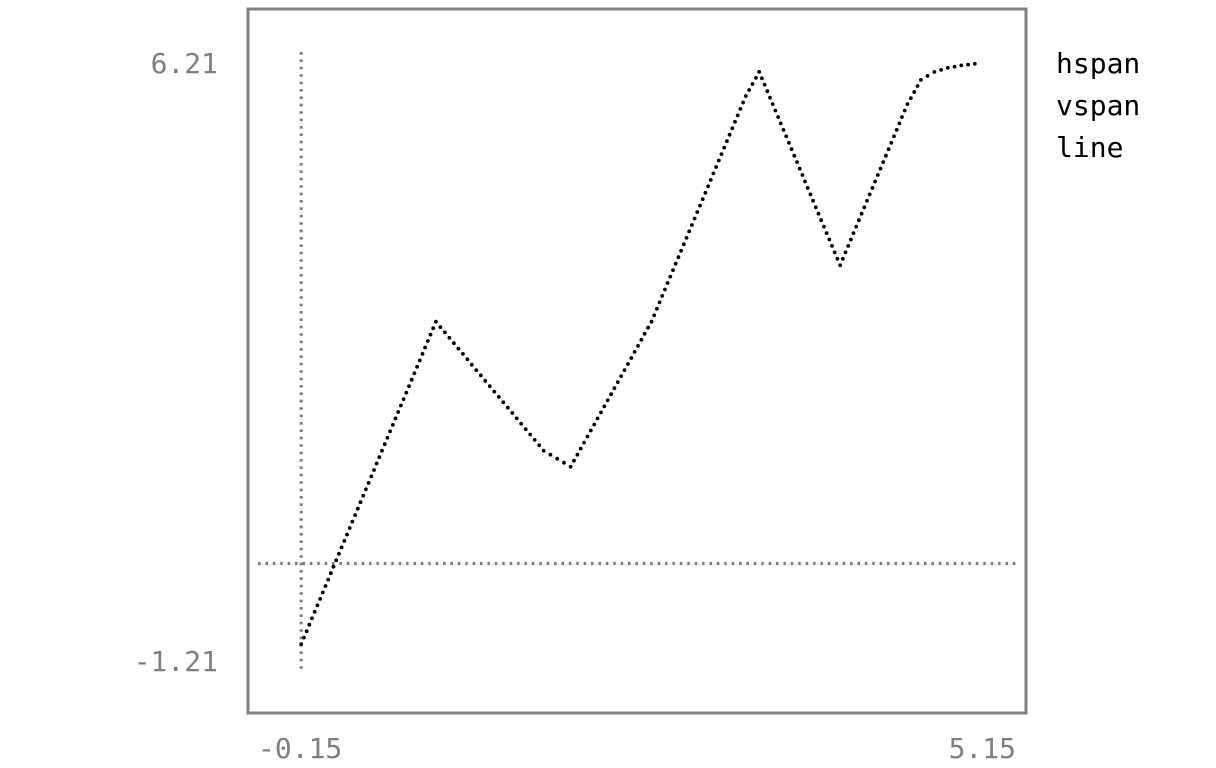 This screenshot has height=768, width=1216. What do you see at coordinates (1098, 63) in the screenshot?
I see `legend-entry-hspan: hspan` at bounding box center [1098, 63].